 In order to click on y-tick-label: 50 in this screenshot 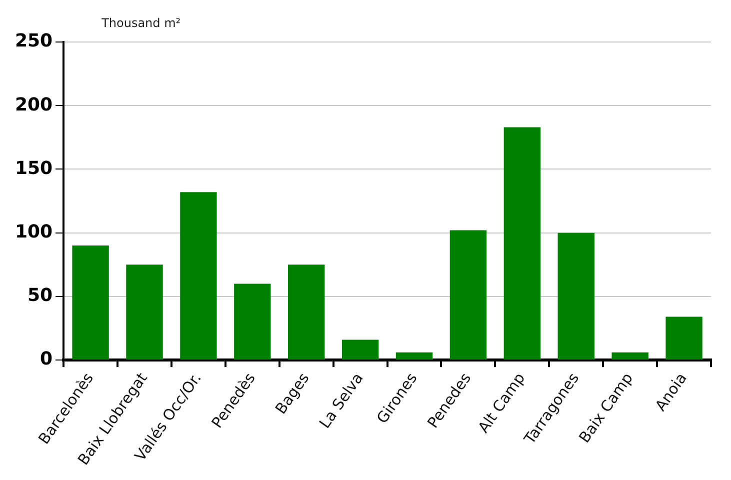, I will do `click(40, 295)`.